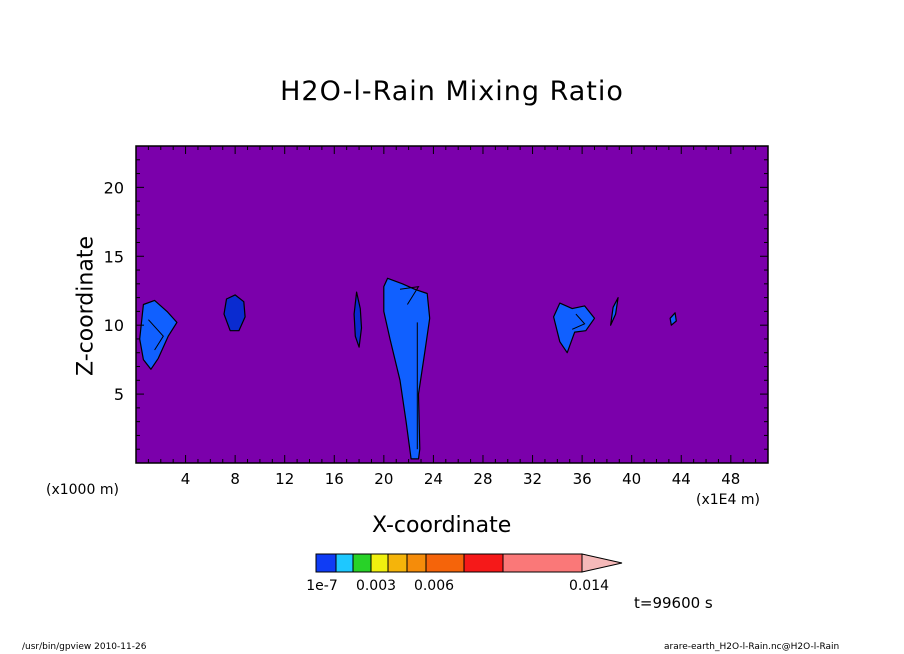  Describe the element at coordinates (114, 325) in the screenshot. I see `y-tick-label: 10` at that location.